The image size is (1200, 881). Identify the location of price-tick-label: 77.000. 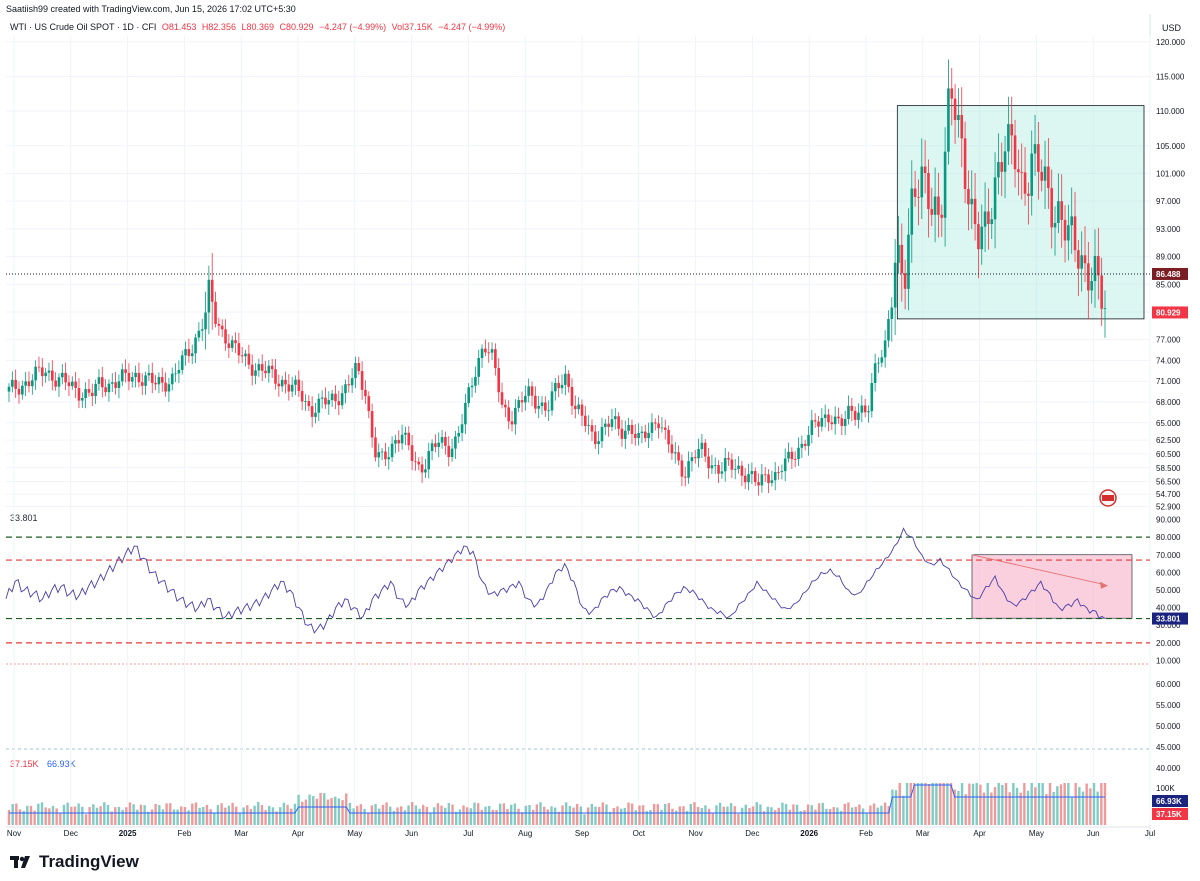
(1168, 340).